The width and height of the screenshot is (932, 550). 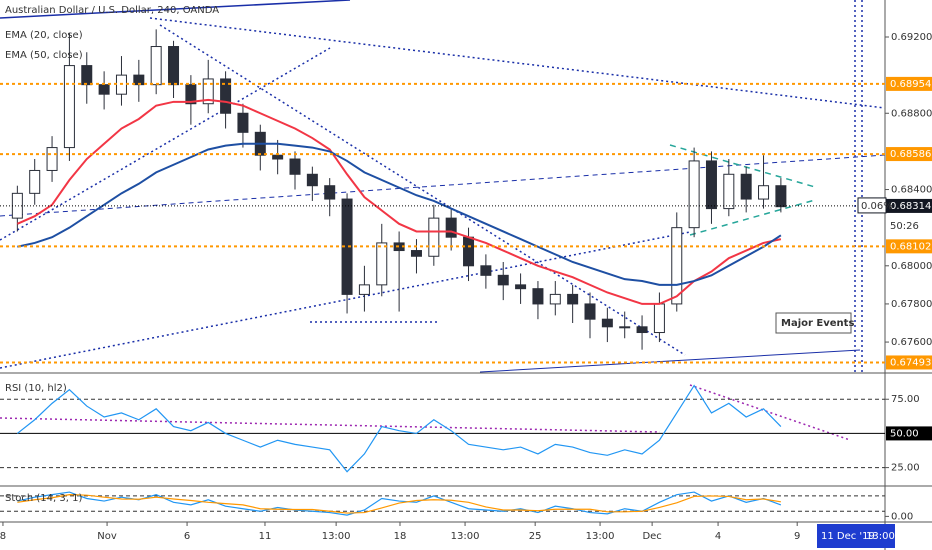 What do you see at coordinates (187, 536) in the screenshot?
I see `x-tick-label: 6` at bounding box center [187, 536].